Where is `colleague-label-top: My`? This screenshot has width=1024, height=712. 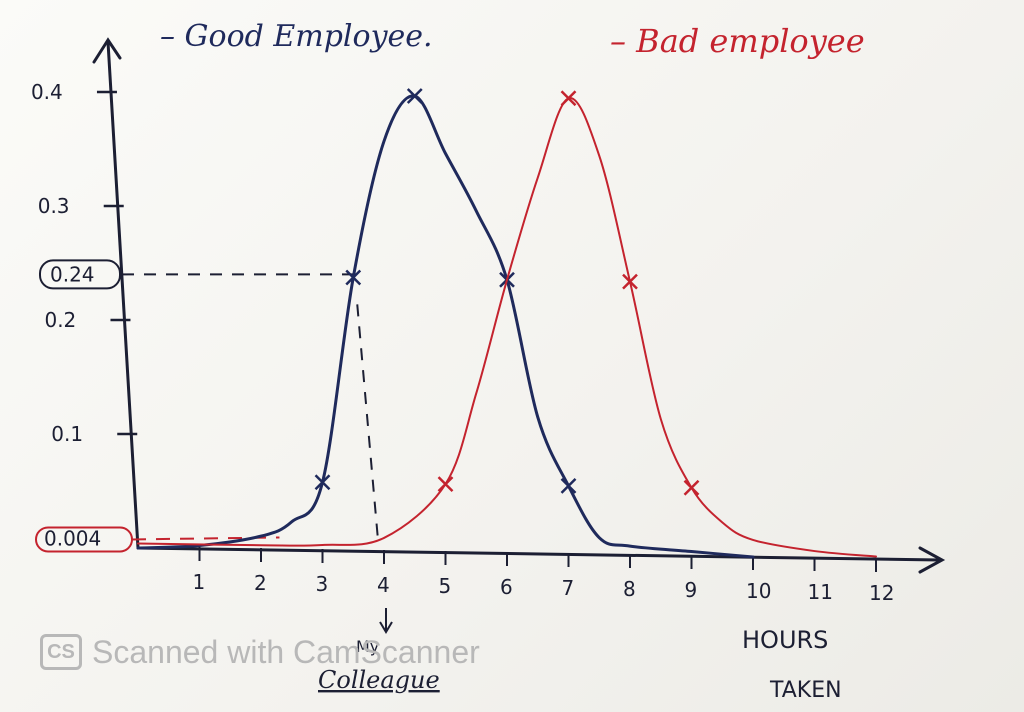
colleague-label-top: My is located at coordinates (367, 646).